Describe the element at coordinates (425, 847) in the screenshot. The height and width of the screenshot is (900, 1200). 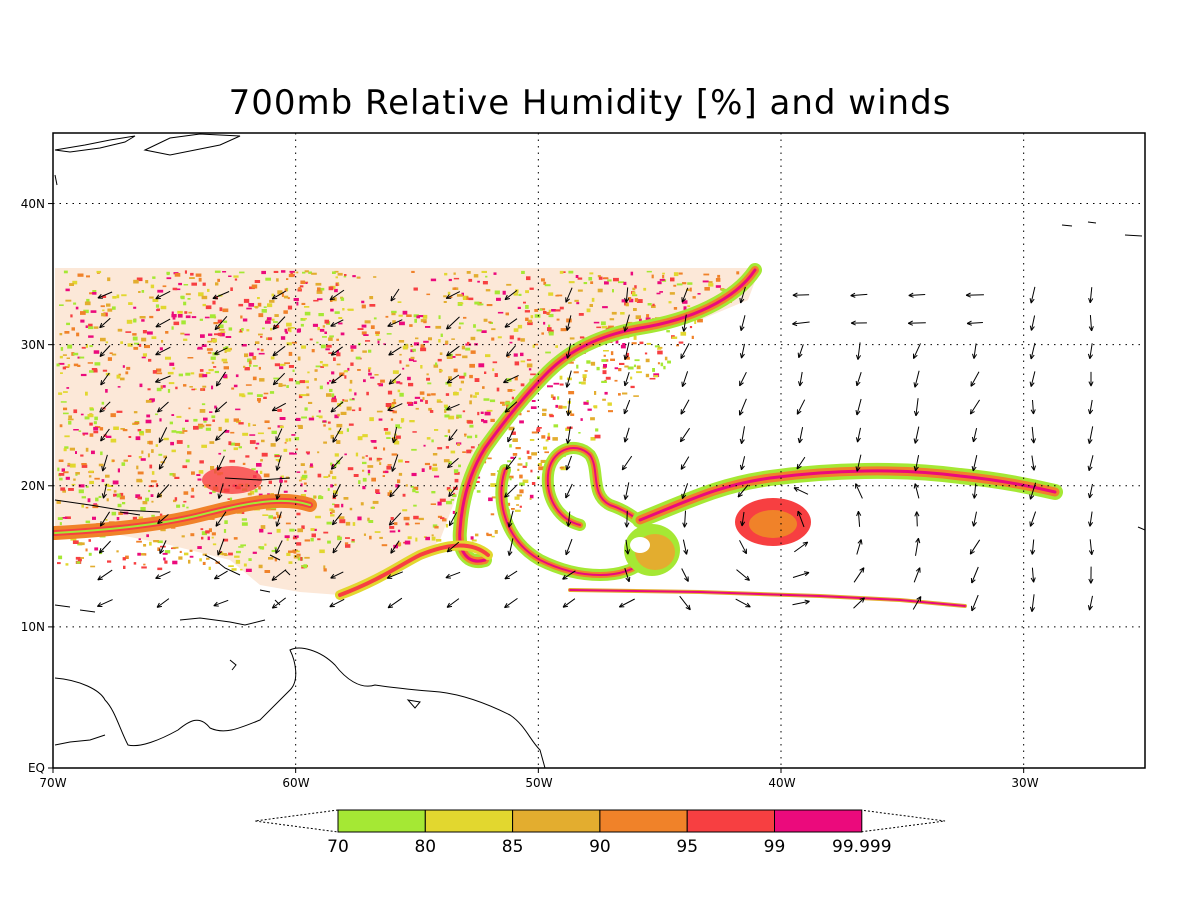
I see `colorbar-label: 80` at that location.